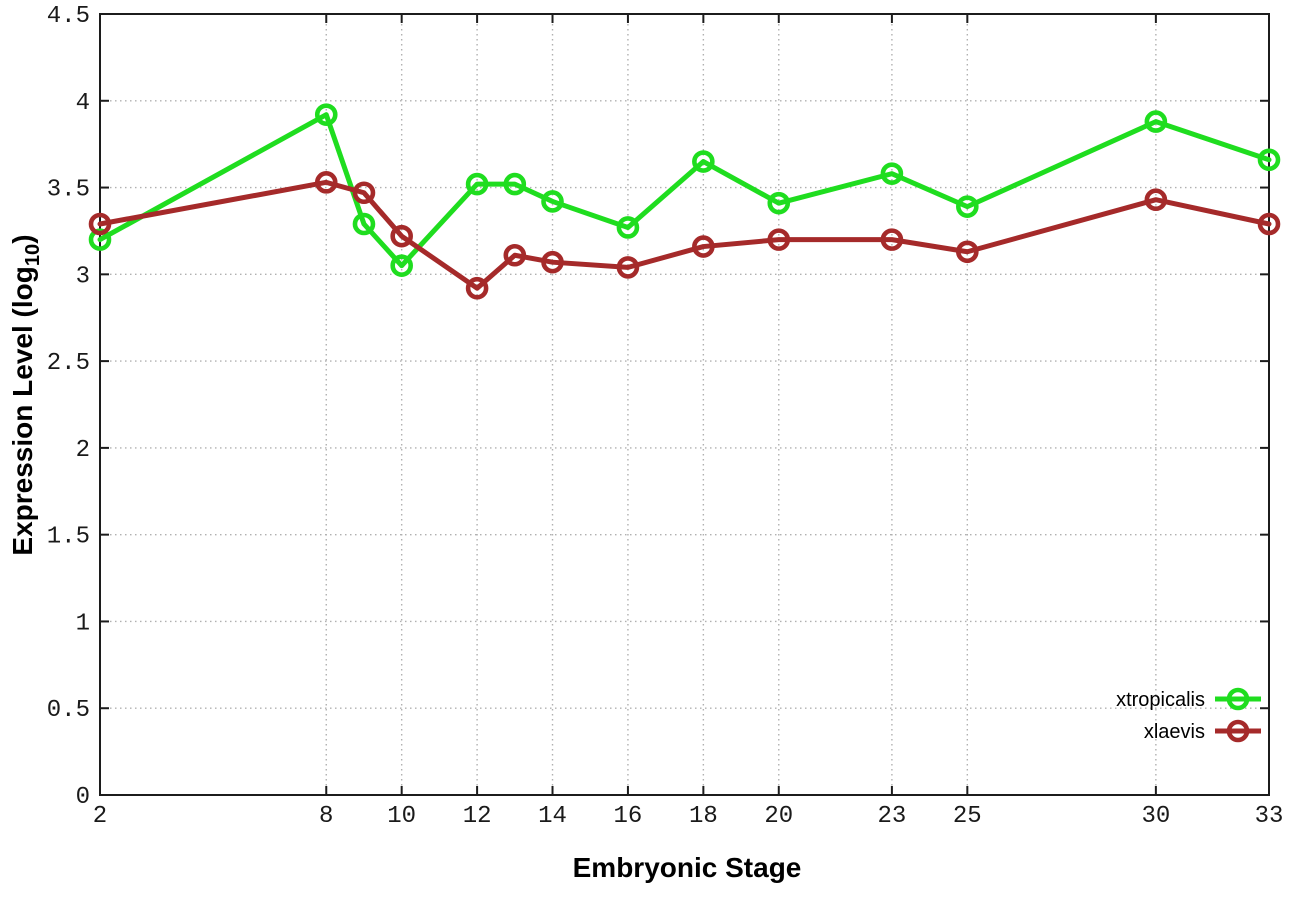  I want to click on legend: xtropicalis xlaevis, so click(1188, 715).